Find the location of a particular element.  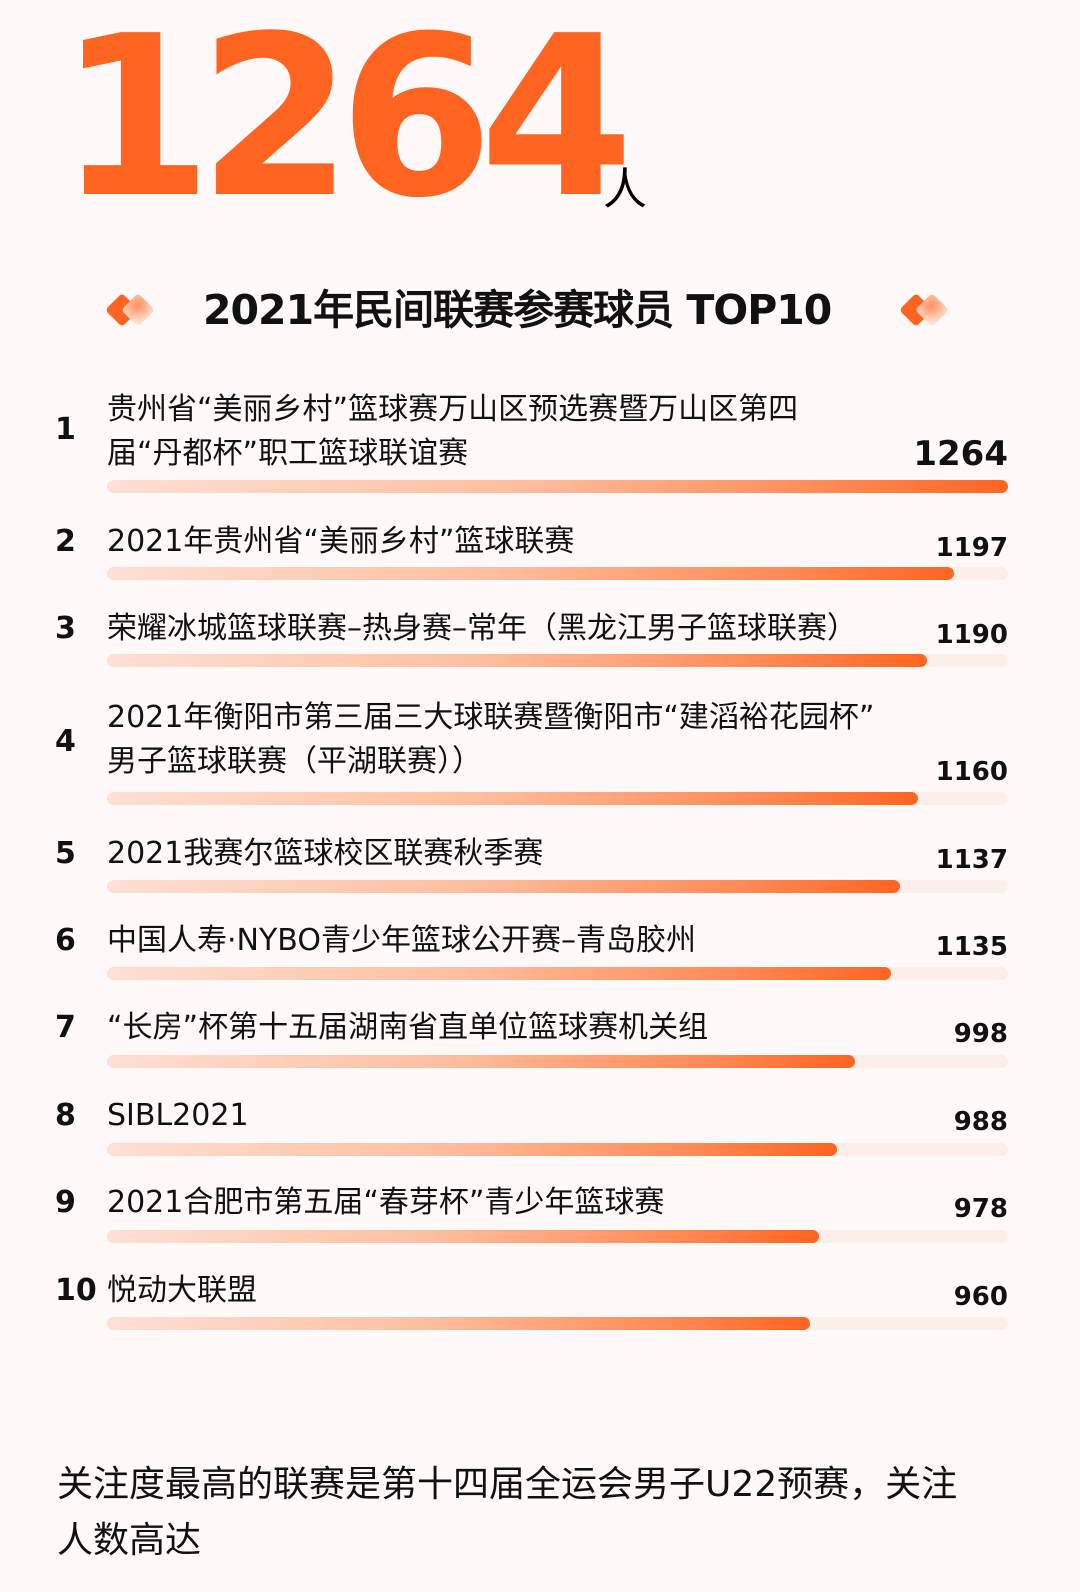

hero-number: 1264 is located at coordinates (346, 123).